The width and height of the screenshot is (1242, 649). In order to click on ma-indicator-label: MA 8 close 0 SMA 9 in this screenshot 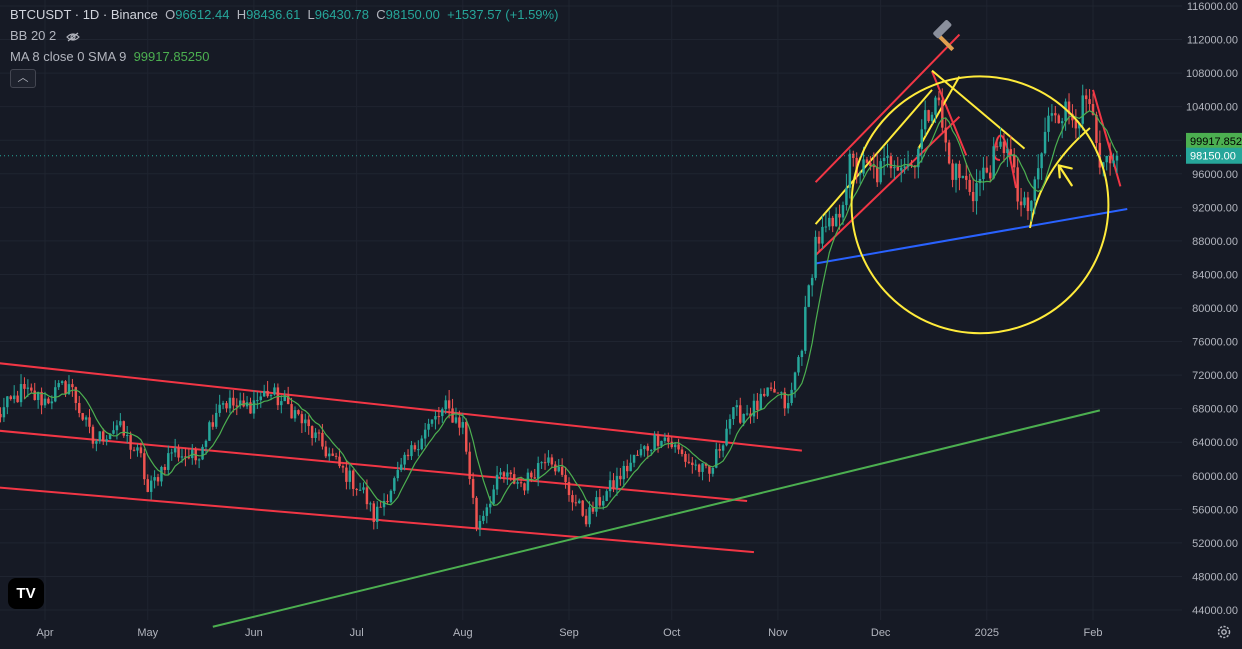, I will do `click(68, 56)`.